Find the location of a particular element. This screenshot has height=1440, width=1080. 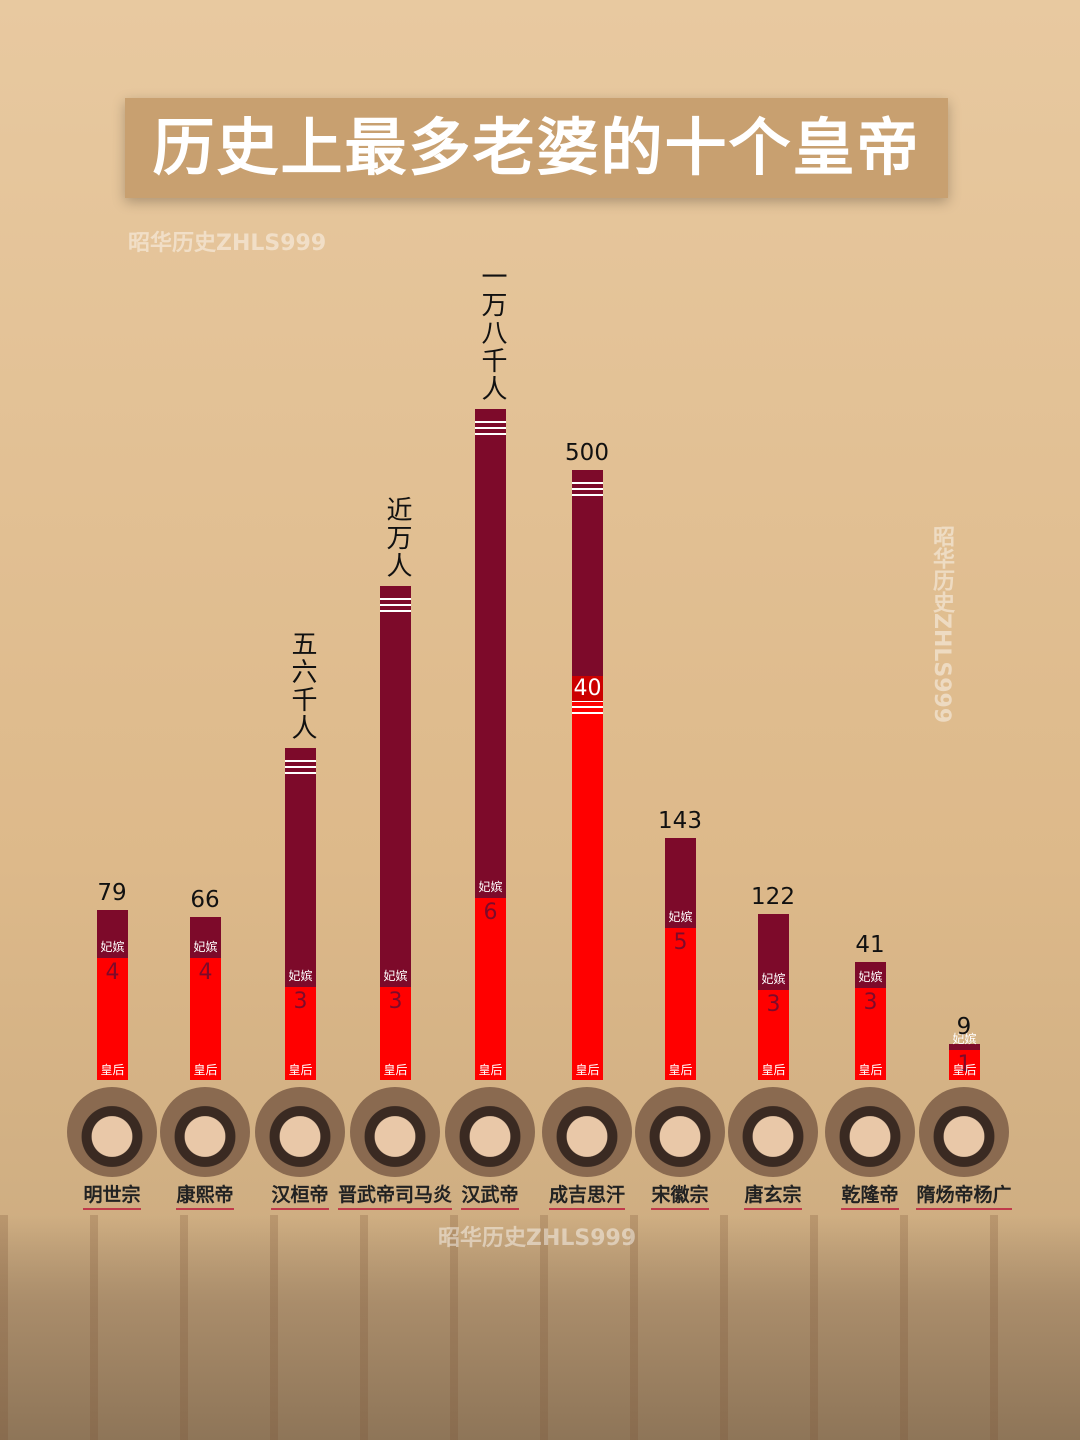

bar: 妃嫔 5 皇后 is located at coordinates (680, 959).